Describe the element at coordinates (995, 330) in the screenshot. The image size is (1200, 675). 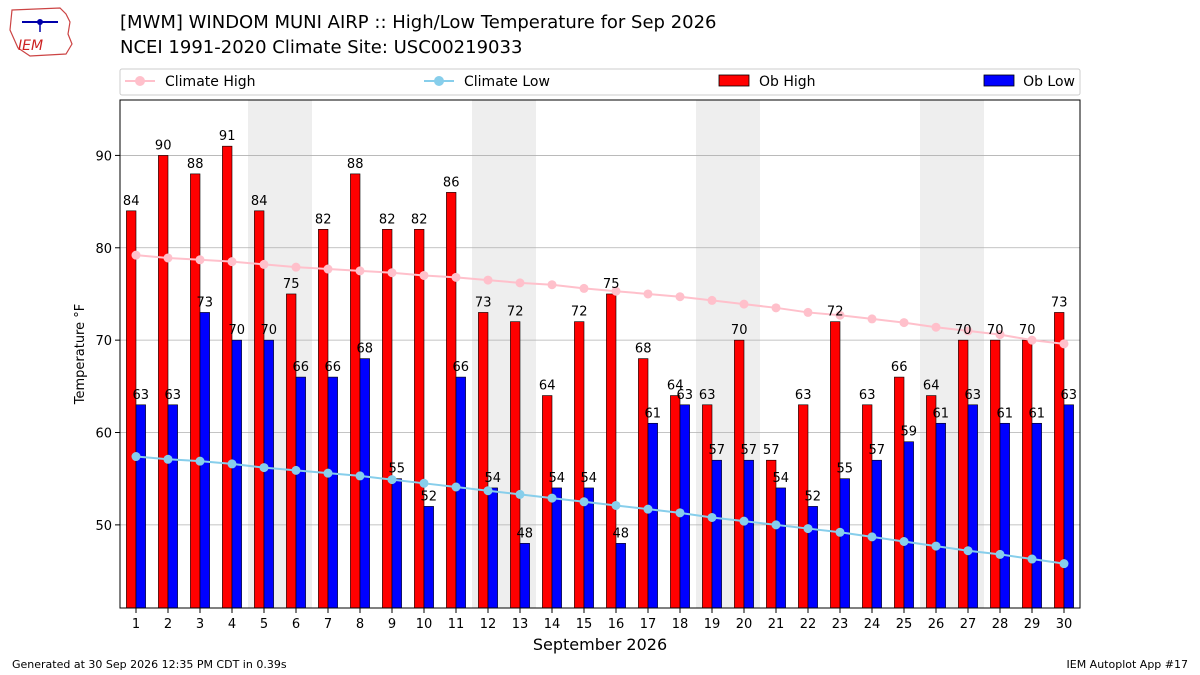
I see `ob-high-label-28: 70` at that location.